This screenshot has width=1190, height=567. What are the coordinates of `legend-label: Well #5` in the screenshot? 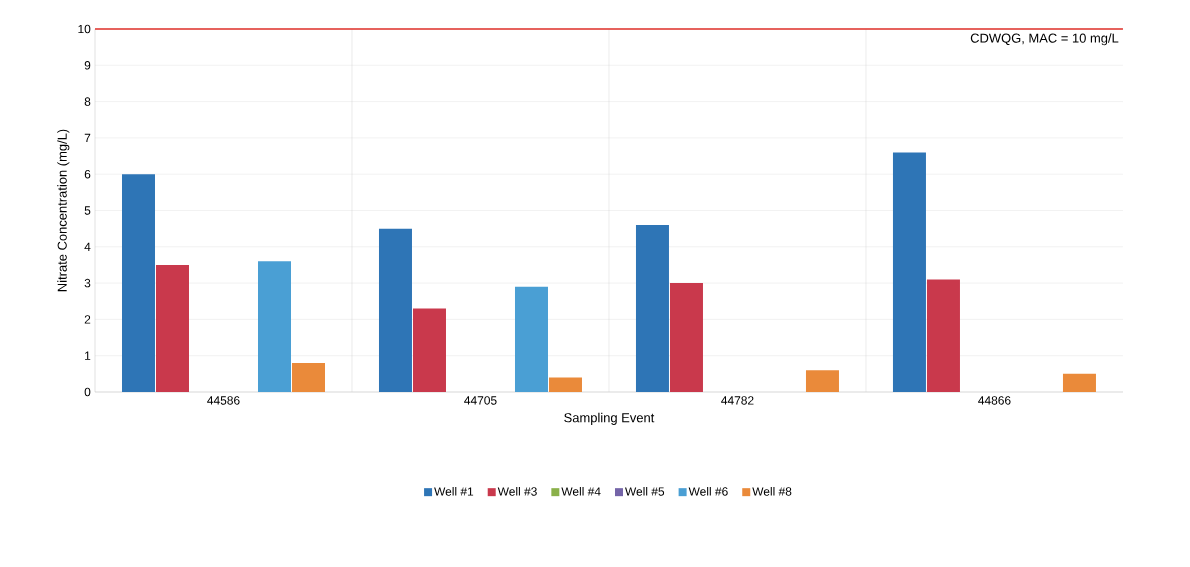 It's located at (645, 491).